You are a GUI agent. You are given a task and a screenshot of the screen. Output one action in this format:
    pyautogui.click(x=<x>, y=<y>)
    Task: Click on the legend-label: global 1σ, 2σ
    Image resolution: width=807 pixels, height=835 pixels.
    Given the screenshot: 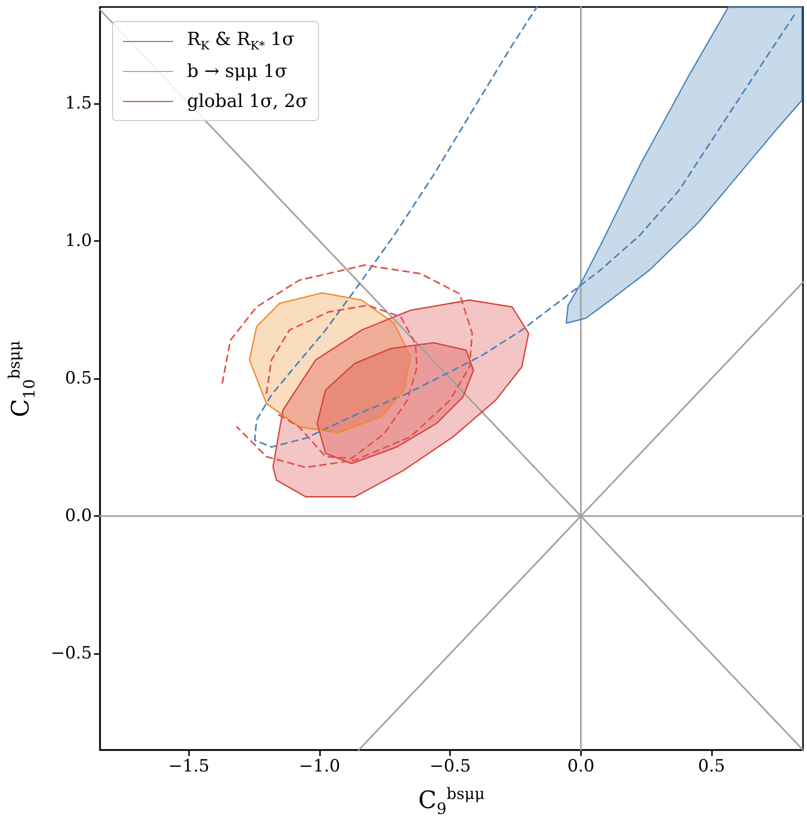 What is the action you would take?
    pyautogui.click(x=247, y=101)
    